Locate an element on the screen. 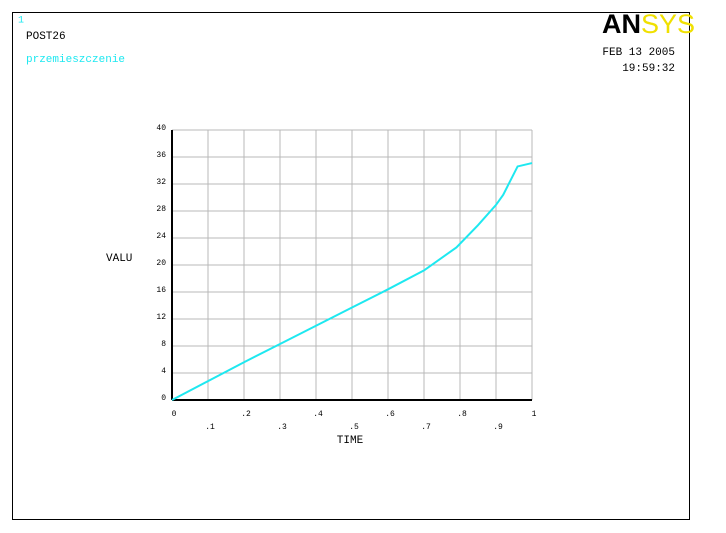 This screenshot has height=533, width=726. x-tick-label: .4 is located at coordinates (318, 414).